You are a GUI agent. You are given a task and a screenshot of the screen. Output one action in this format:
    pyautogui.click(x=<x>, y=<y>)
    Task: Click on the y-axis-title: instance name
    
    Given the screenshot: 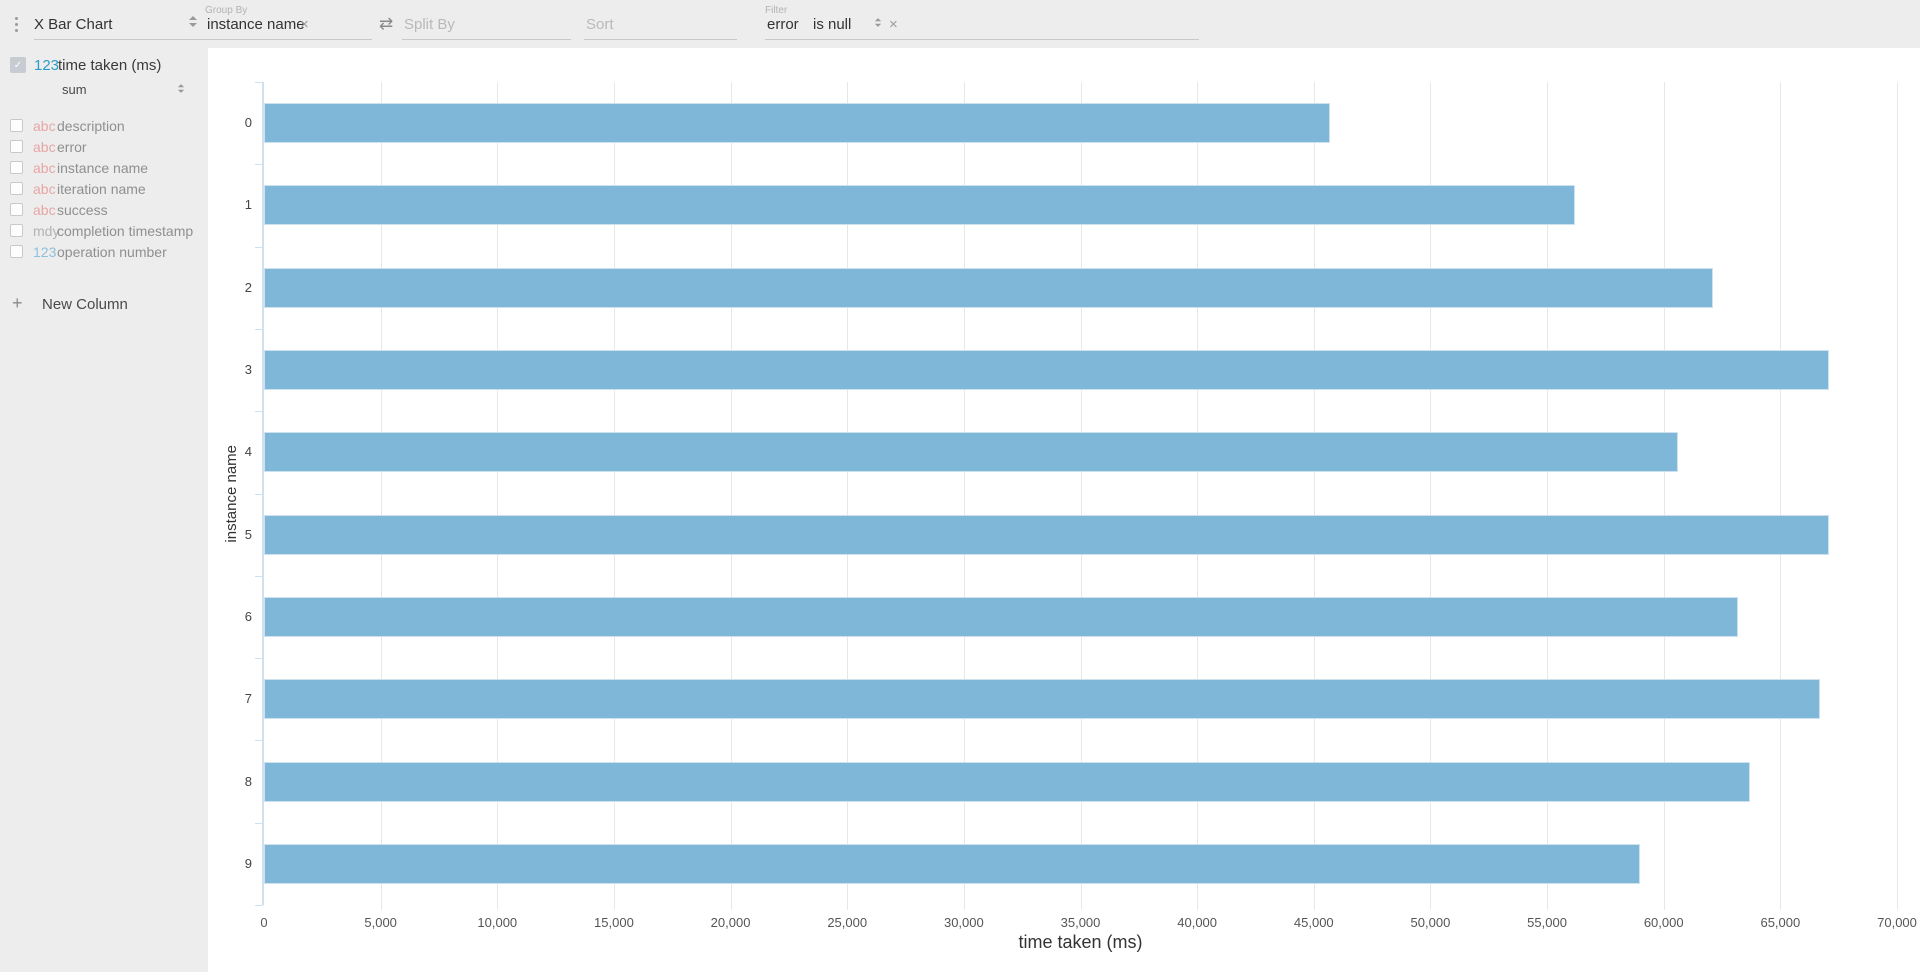 What is the action you would take?
    pyautogui.click(x=231, y=493)
    